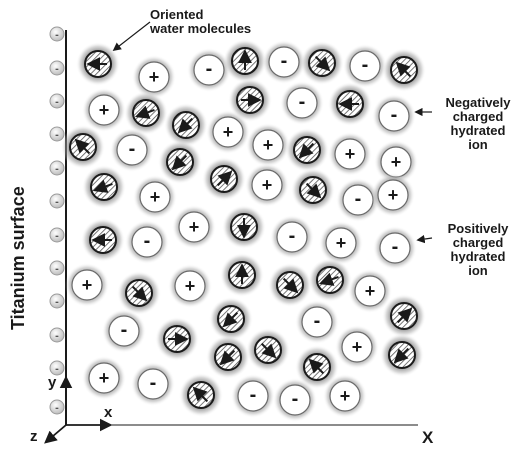 The image size is (524, 449). I want to click on pos-label-line-4: ion, so click(478, 270).